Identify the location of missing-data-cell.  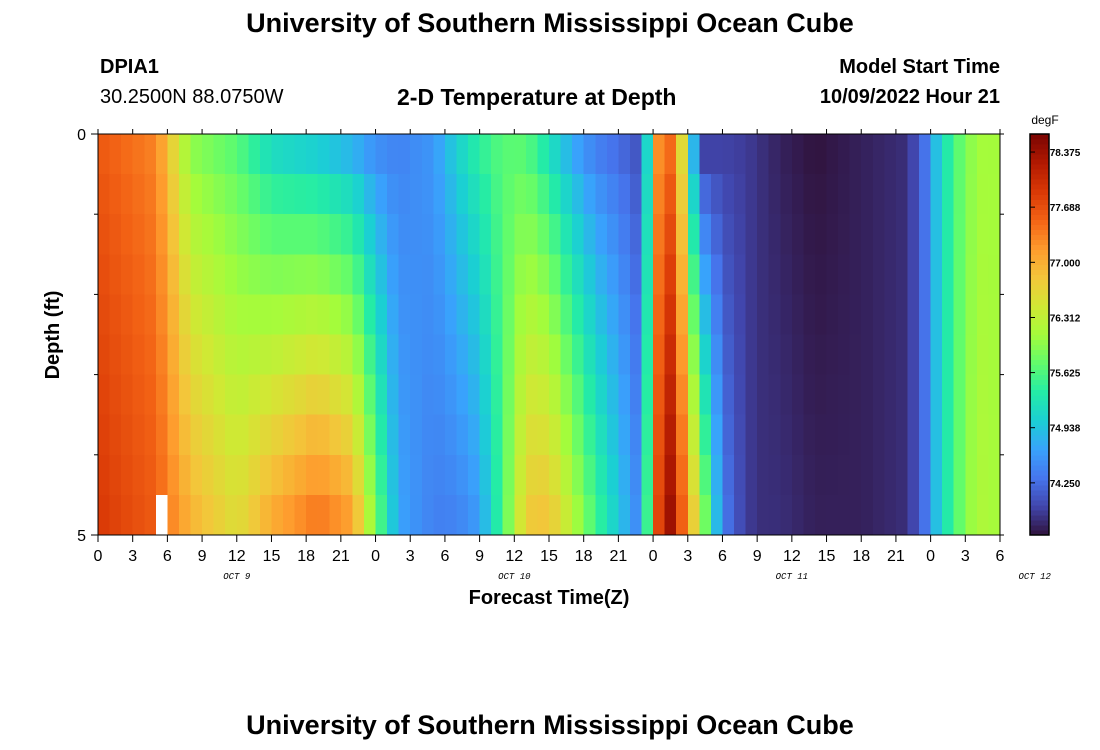
(161, 515).